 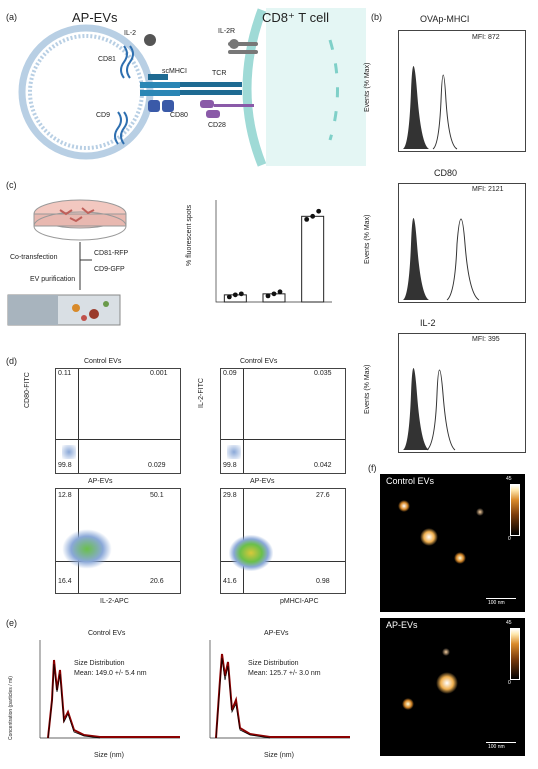 What do you see at coordinates (283, 421) in the screenshot?
I see `flow-plot-control-right` at bounding box center [283, 421].